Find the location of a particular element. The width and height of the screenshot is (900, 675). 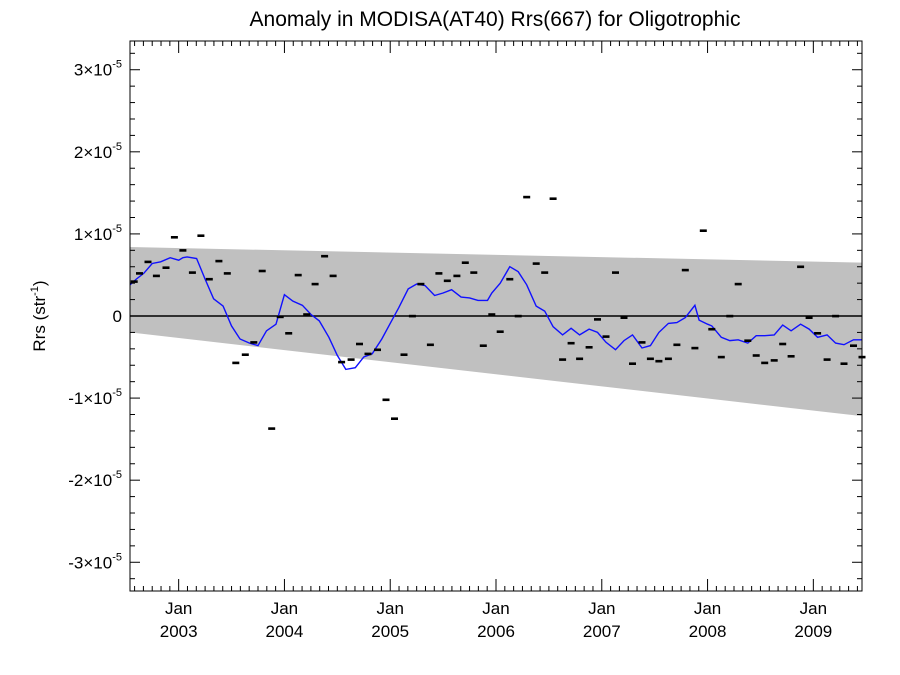

x-tick-year-label: 2009 is located at coordinates (813, 631).